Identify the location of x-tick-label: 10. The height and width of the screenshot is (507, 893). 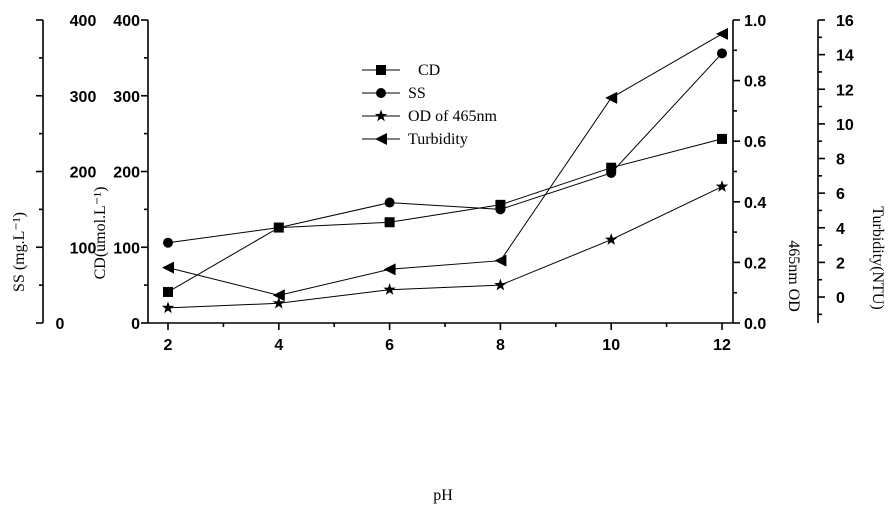
(611, 345).